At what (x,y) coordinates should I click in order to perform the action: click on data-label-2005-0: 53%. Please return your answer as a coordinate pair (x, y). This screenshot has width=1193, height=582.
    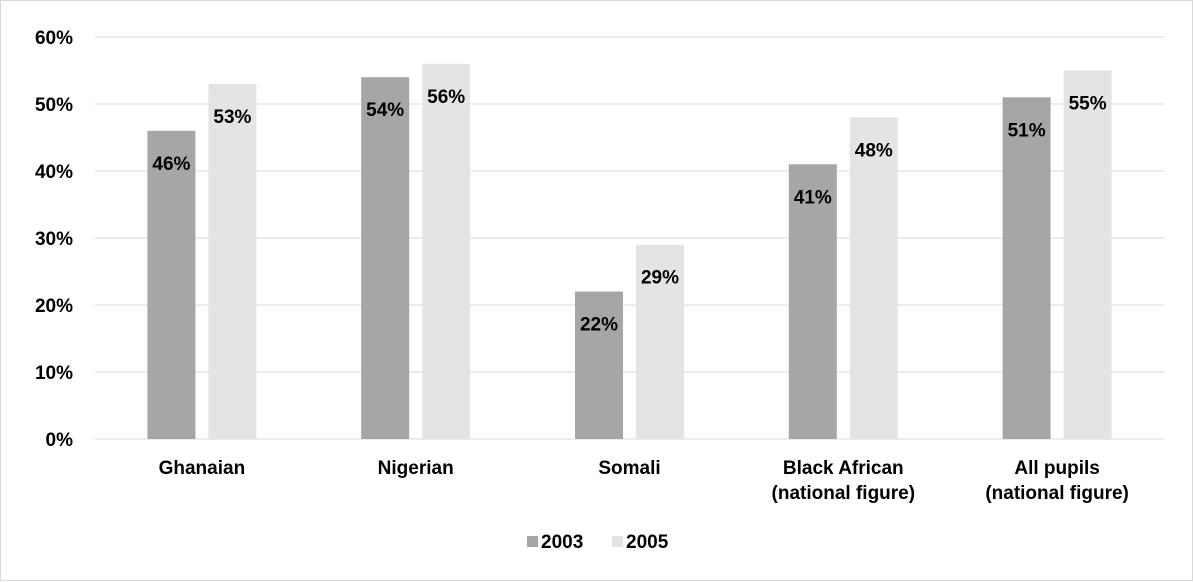
    Looking at the image, I should click on (232, 117).